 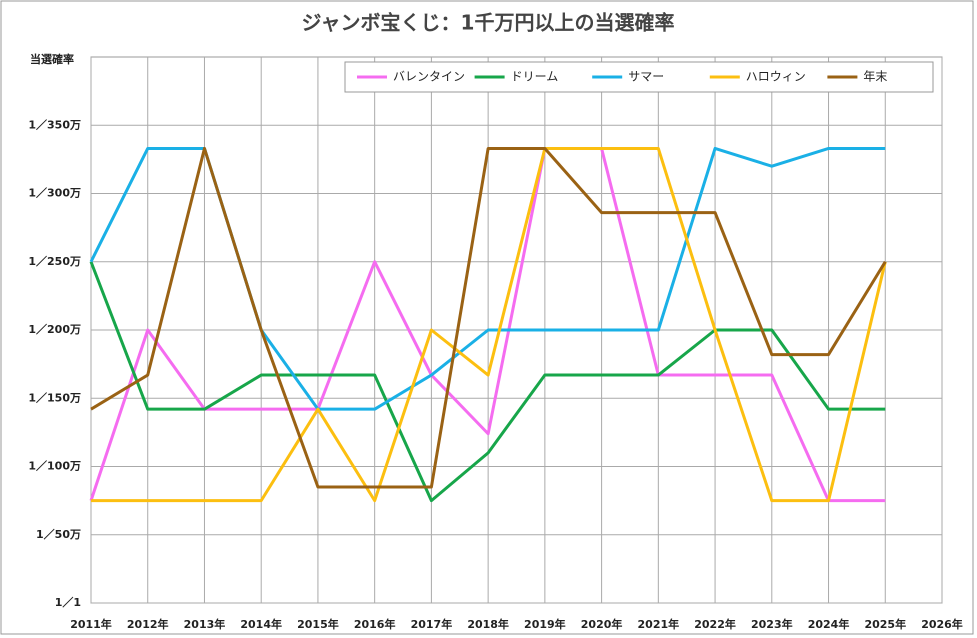 I want to click on y-tick-label: 1／150万, so click(x=54, y=397).